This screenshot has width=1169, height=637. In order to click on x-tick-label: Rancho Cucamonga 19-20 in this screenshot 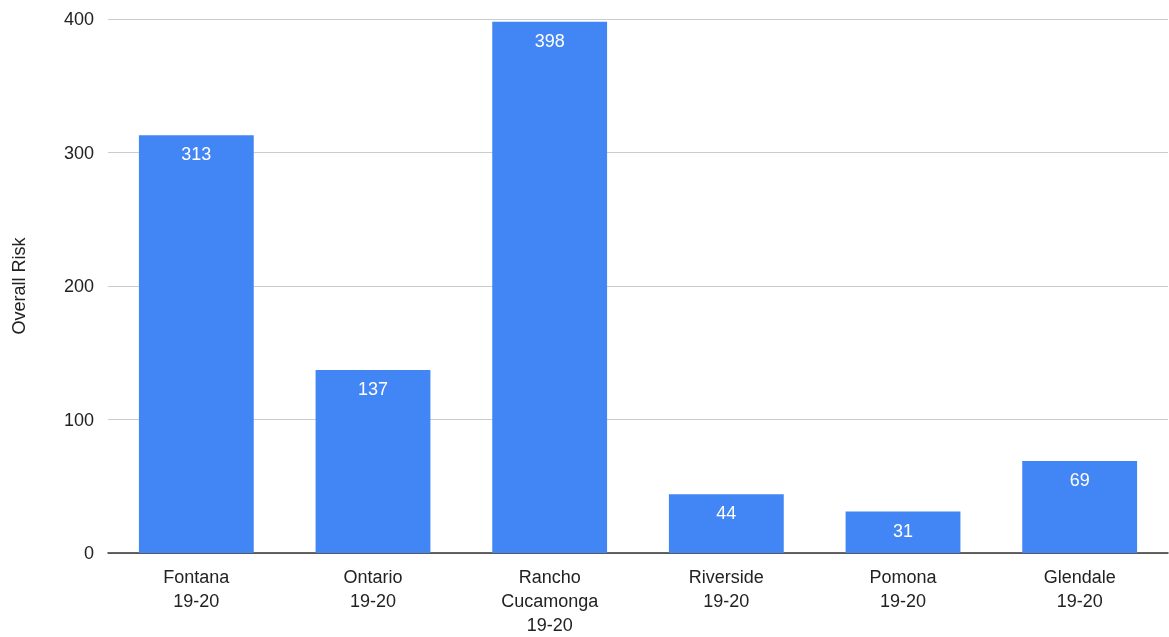, I will do `click(550, 601)`.